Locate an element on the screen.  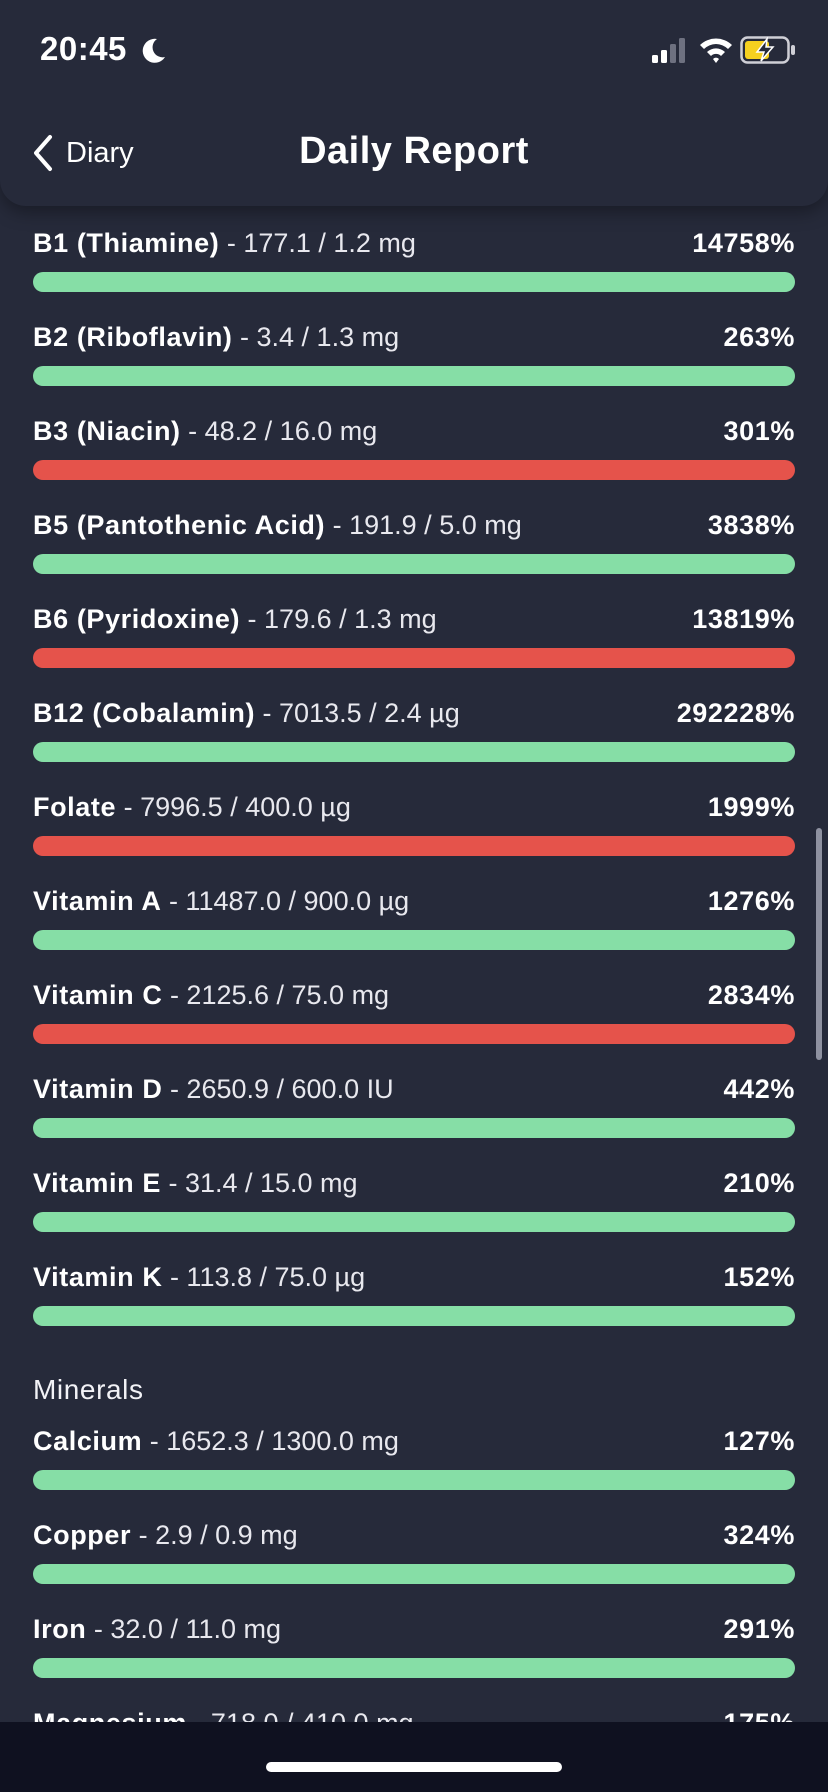
nutrient-percent: 292228% is located at coordinates (735, 713).